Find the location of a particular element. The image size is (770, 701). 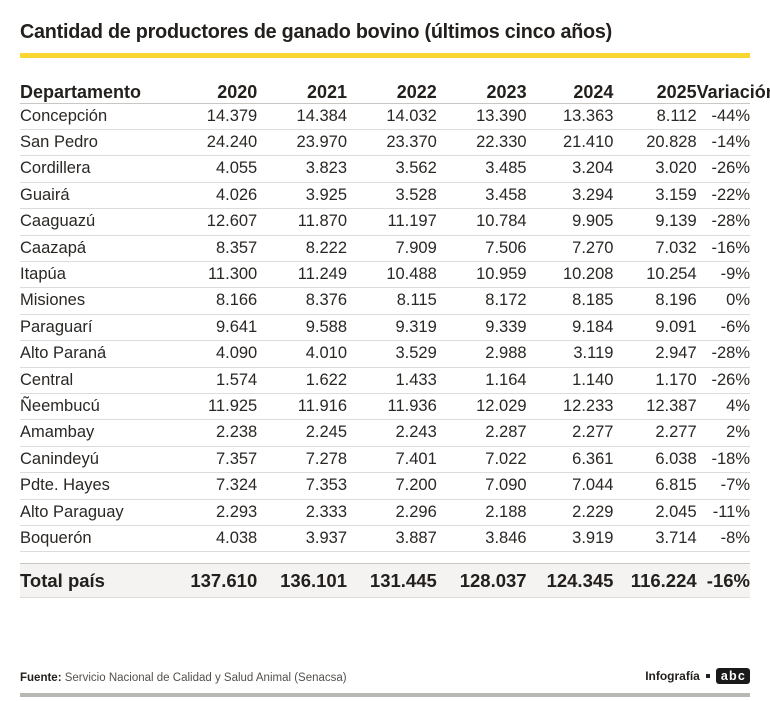

row-2024: 2.277 is located at coordinates (593, 432).